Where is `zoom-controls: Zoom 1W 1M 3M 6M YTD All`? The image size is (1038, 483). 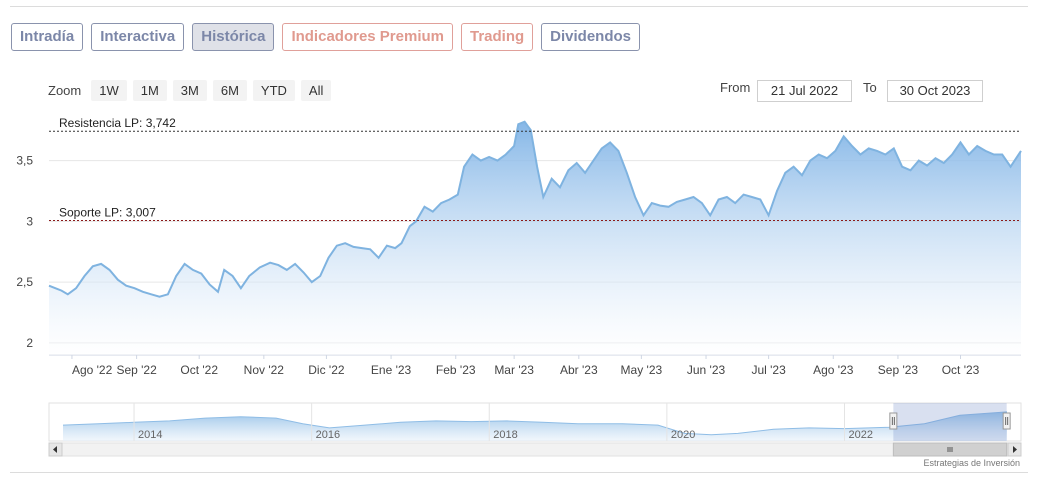 zoom-controls: Zoom 1W 1M 3M 6M YTD All is located at coordinates (190, 90).